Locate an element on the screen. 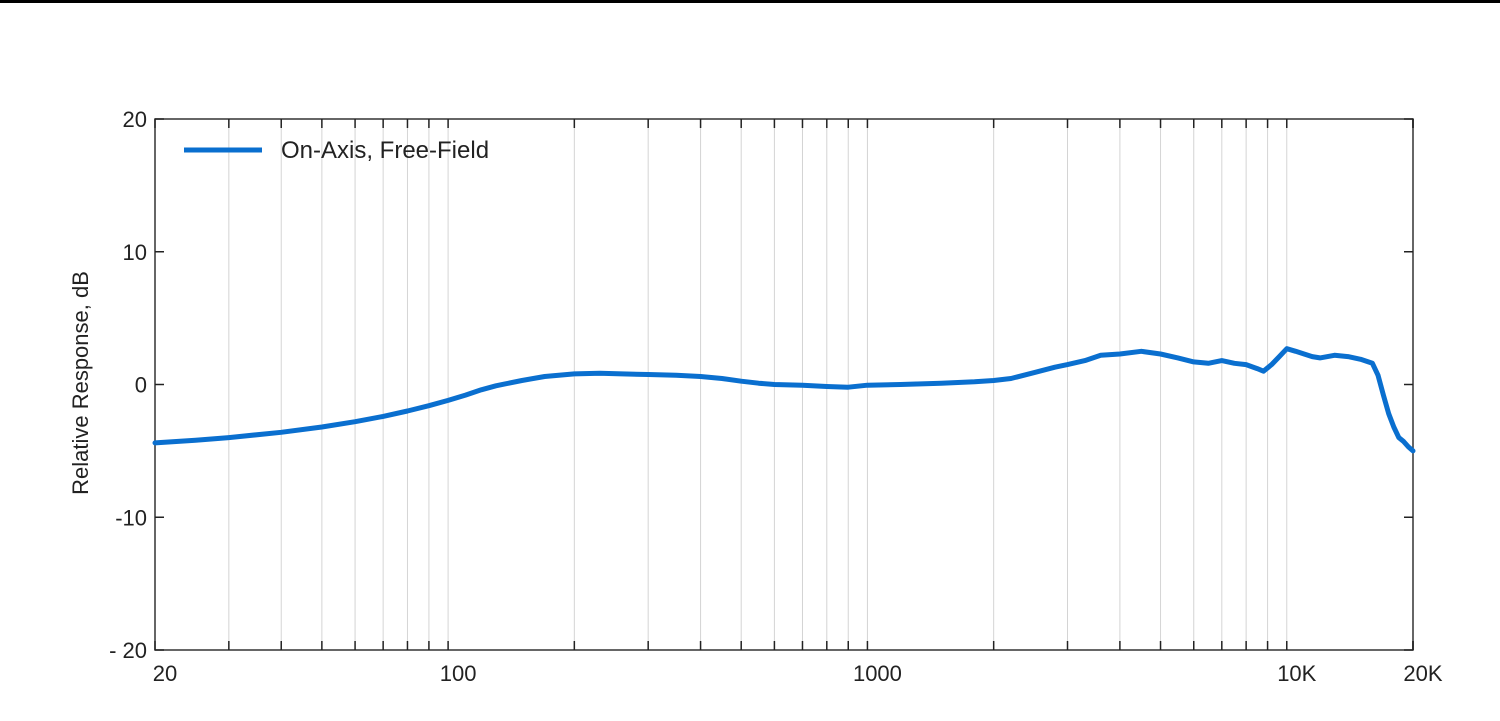 The image size is (1500, 721). x-tick-label: 100 is located at coordinates (458, 673).